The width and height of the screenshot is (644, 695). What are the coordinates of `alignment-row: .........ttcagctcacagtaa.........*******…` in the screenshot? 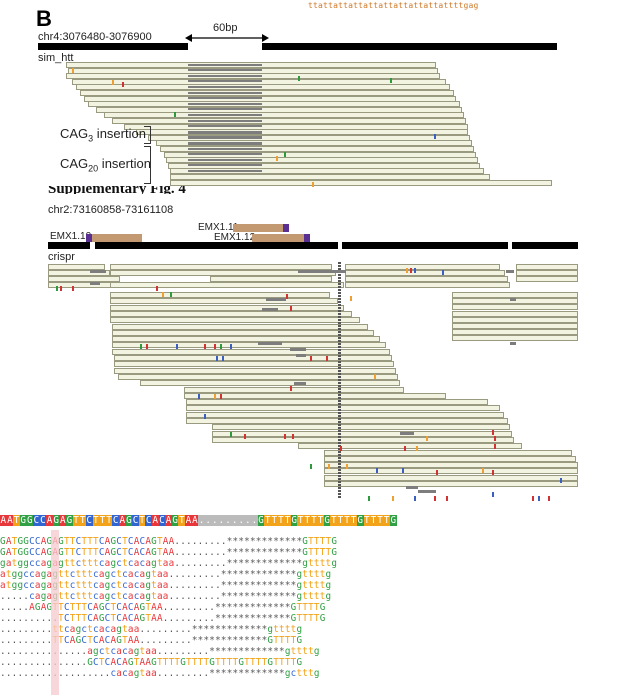 It's located at (151, 629).